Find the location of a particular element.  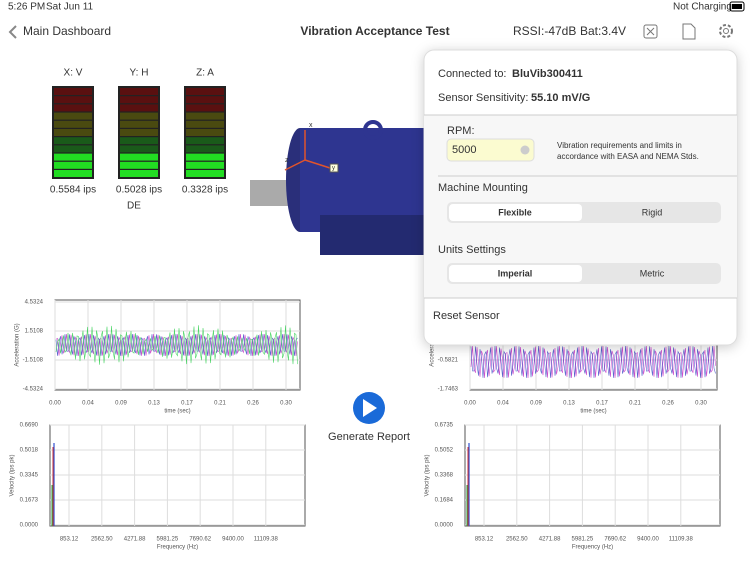

generate-report: Generate Report is located at coordinates (369, 437).